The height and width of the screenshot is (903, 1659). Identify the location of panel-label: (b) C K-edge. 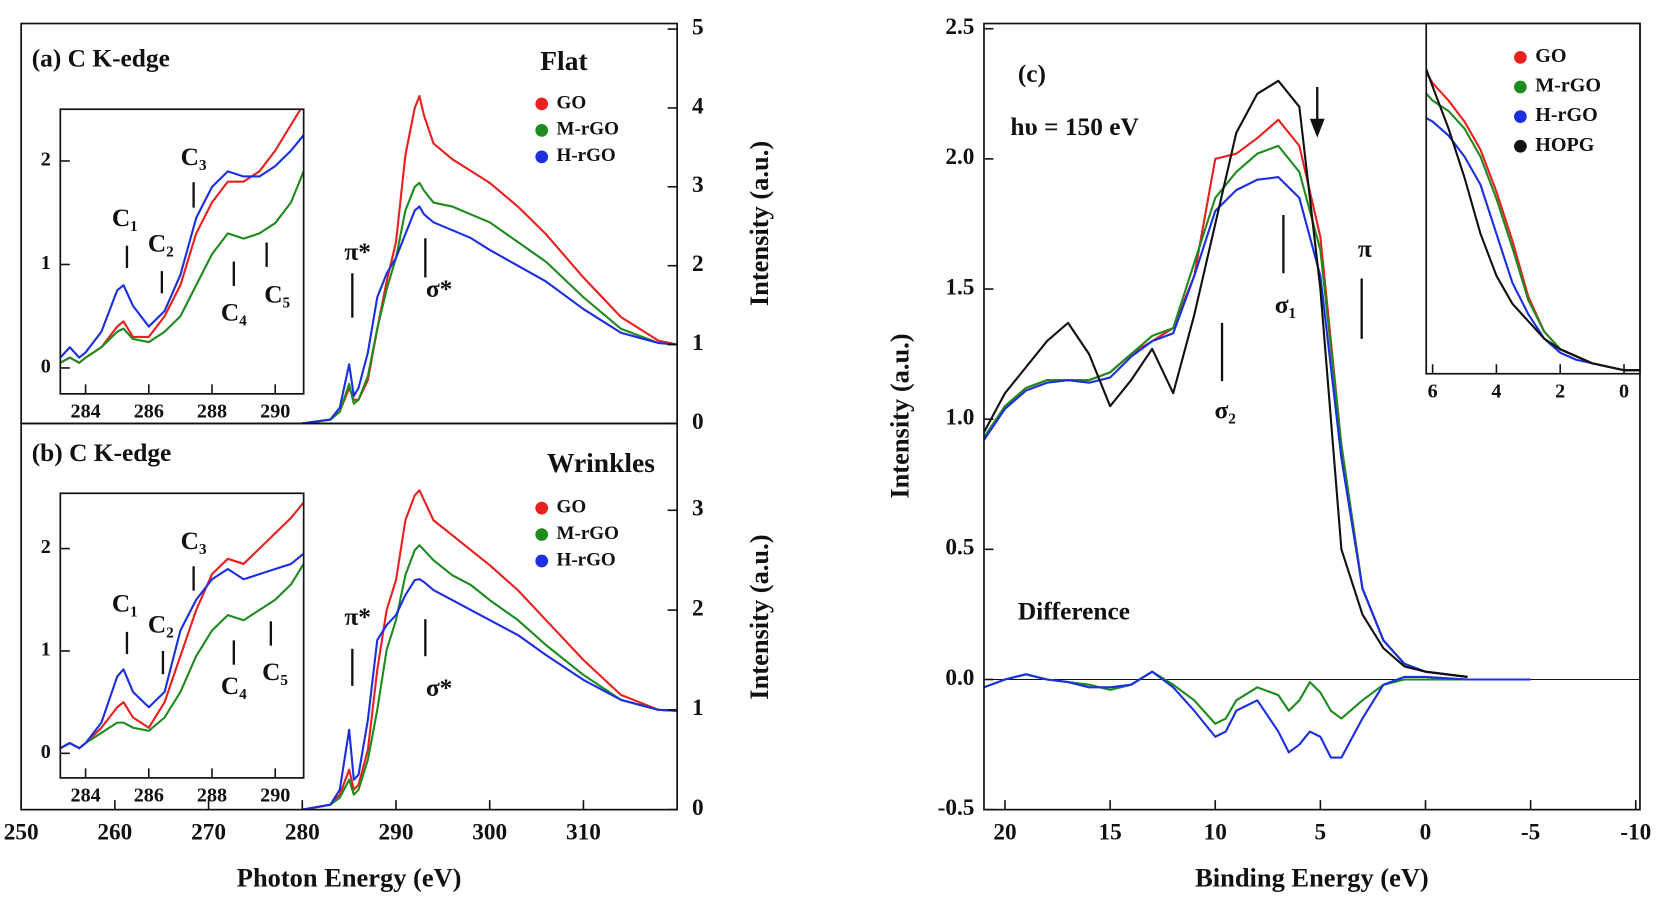
(102, 453).